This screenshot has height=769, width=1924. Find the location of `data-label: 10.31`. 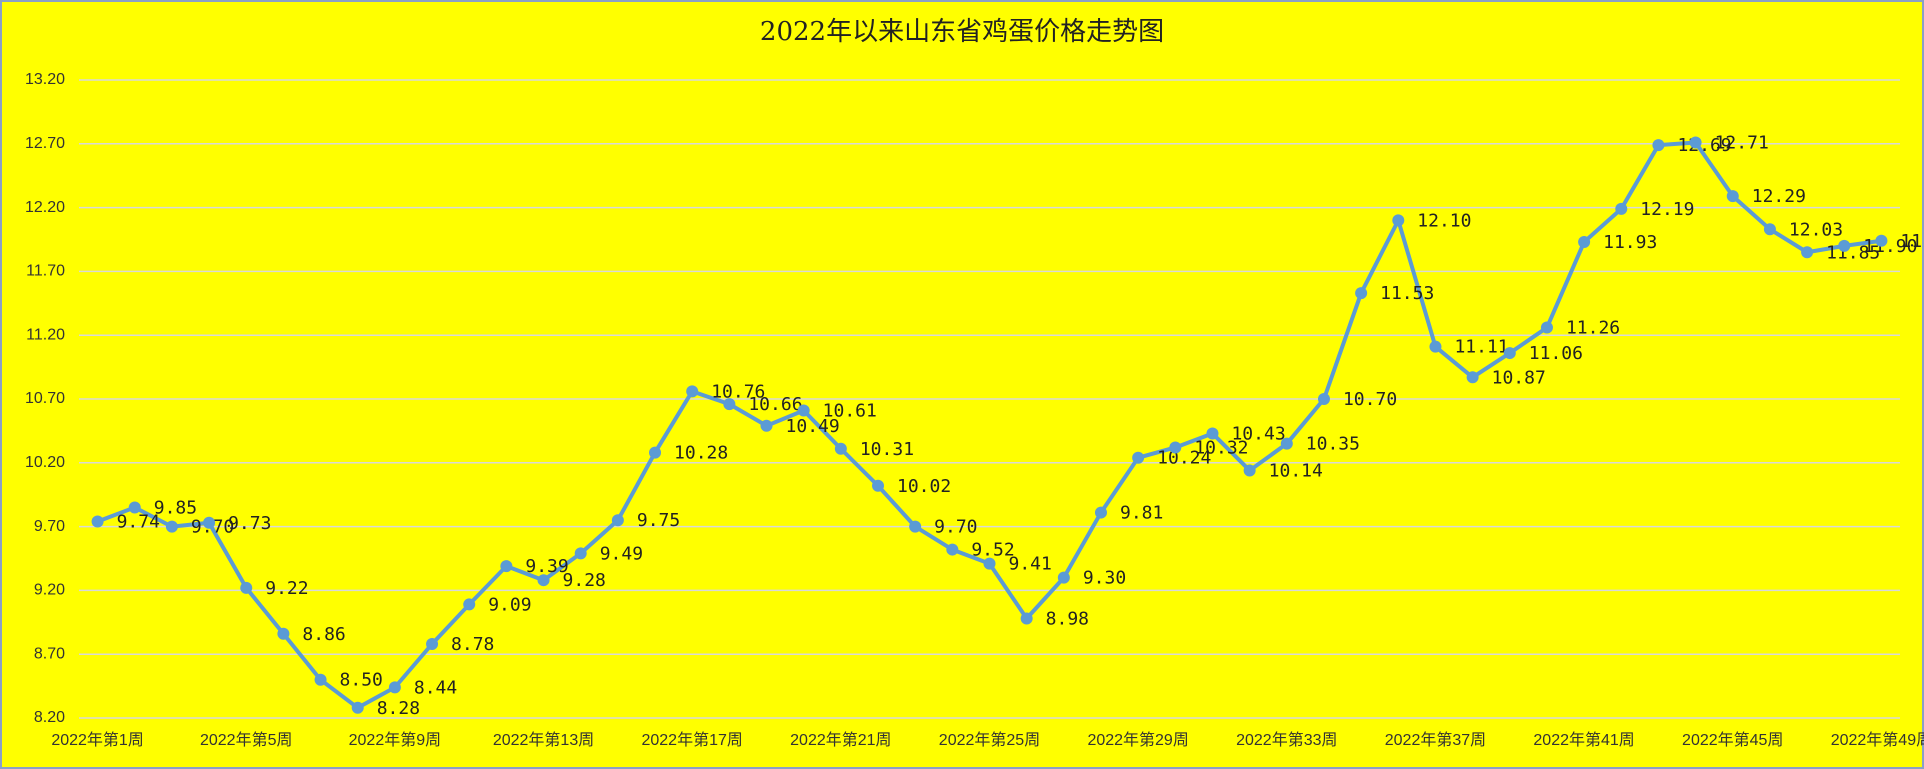

data-label: 10.31 is located at coordinates (887, 449).